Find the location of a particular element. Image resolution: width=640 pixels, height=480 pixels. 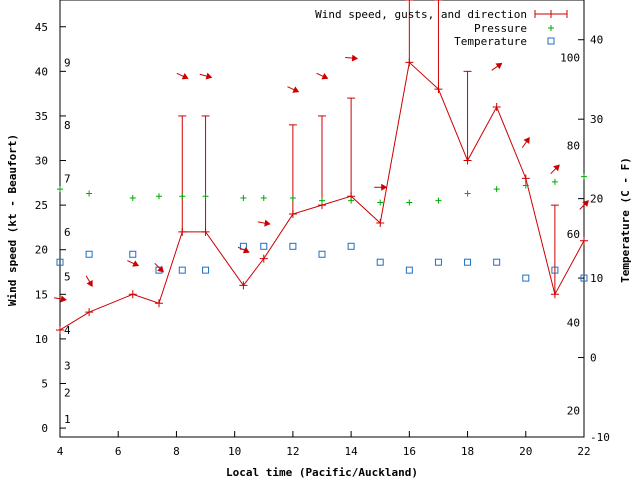

x-tick-label: 18 is located at coordinates (467, 451).